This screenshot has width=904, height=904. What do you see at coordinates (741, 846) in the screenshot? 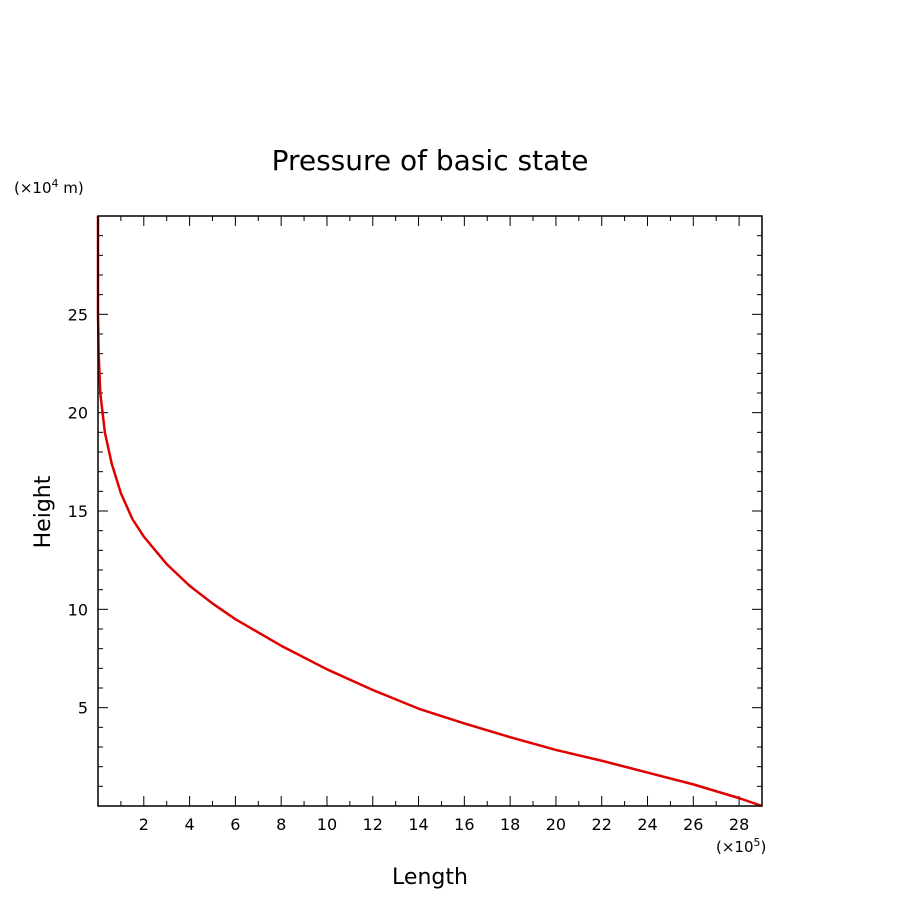
I see `x-scale-label: (×10⁵)` at bounding box center [741, 846].